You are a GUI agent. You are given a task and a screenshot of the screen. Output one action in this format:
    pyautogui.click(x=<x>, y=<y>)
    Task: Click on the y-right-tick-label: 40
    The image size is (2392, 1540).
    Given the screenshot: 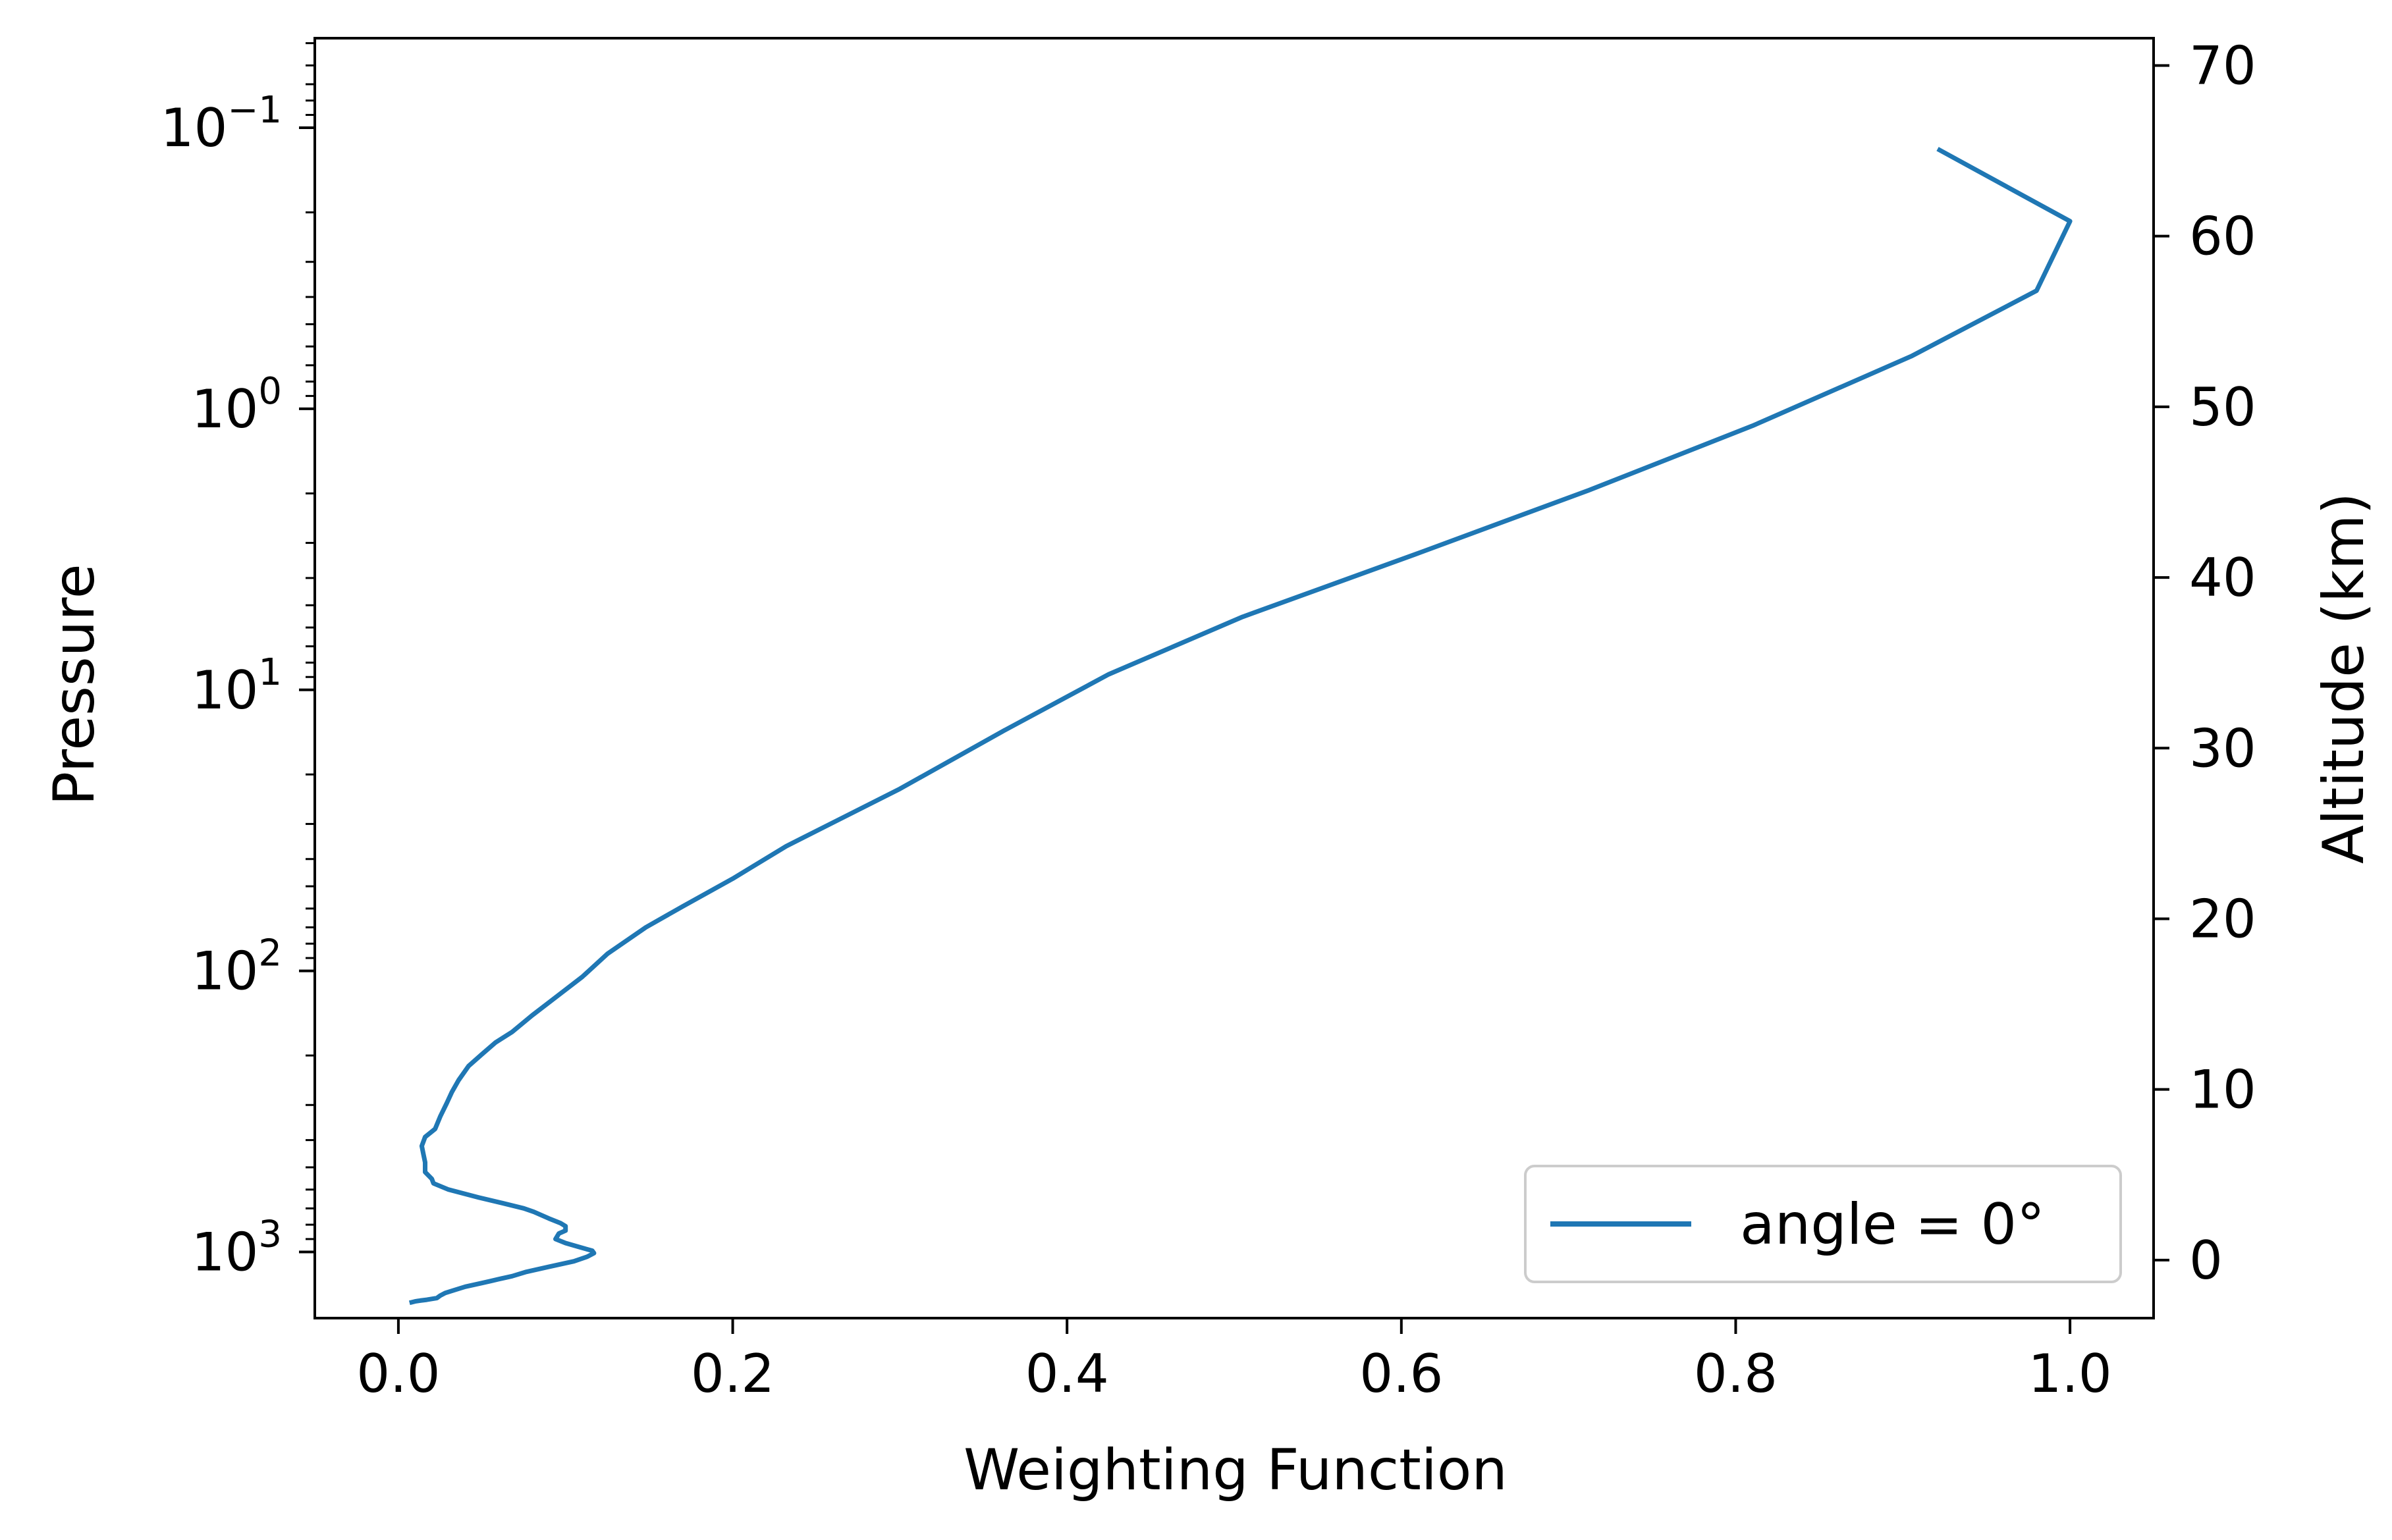 What is the action you would take?
    pyautogui.click(x=2223, y=577)
    